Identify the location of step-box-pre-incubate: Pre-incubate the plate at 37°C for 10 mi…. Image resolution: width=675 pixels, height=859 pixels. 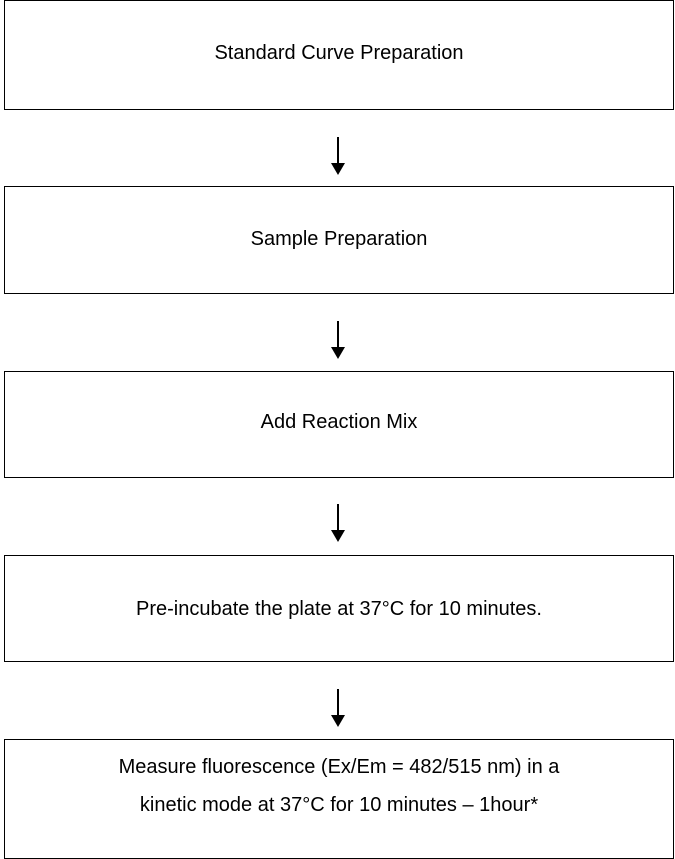
(339, 608).